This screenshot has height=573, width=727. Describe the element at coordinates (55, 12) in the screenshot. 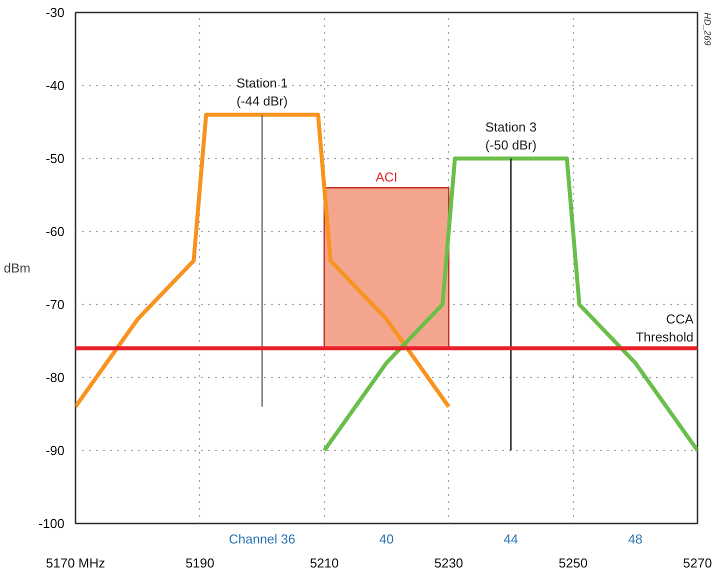

I see `y-tick-label: -30` at that location.